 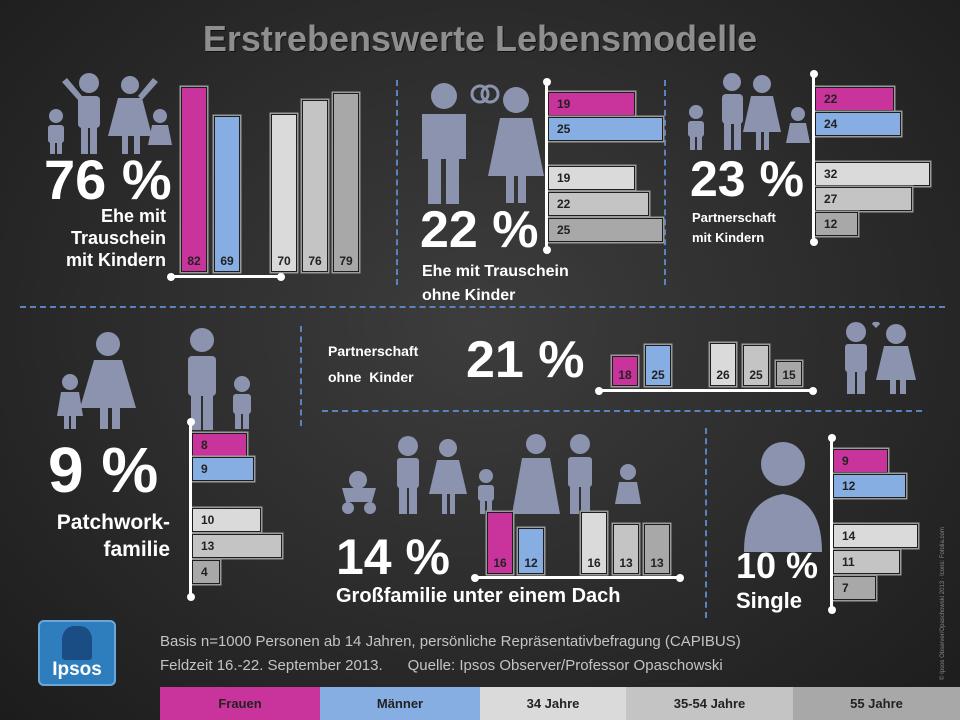 What do you see at coordinates (849, 536) in the screenshot?
I see `single-value-34-jahre: 14` at bounding box center [849, 536].